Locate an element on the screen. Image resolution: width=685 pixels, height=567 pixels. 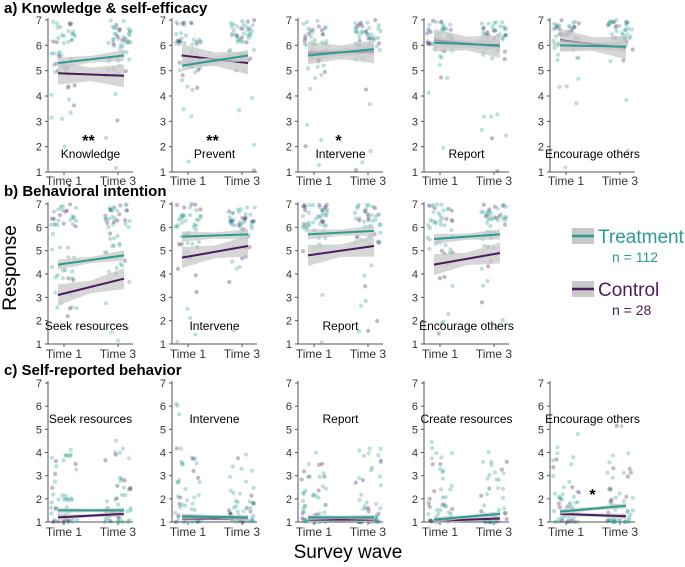
y-tick-label: 4 is located at coordinates (163, 454).